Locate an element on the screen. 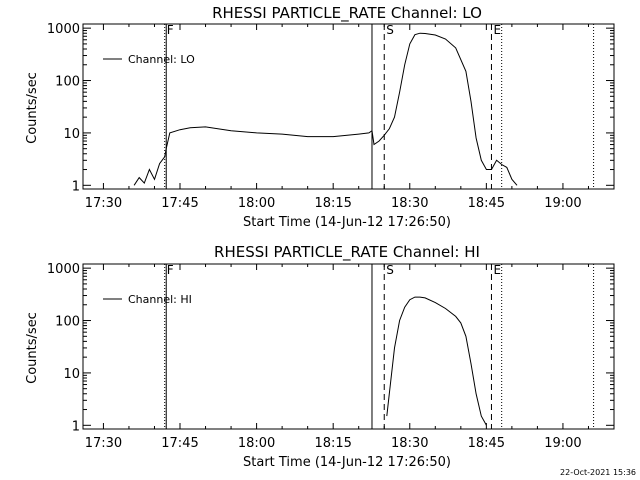  hi-legend-label: Channel: HI is located at coordinates (160, 299).